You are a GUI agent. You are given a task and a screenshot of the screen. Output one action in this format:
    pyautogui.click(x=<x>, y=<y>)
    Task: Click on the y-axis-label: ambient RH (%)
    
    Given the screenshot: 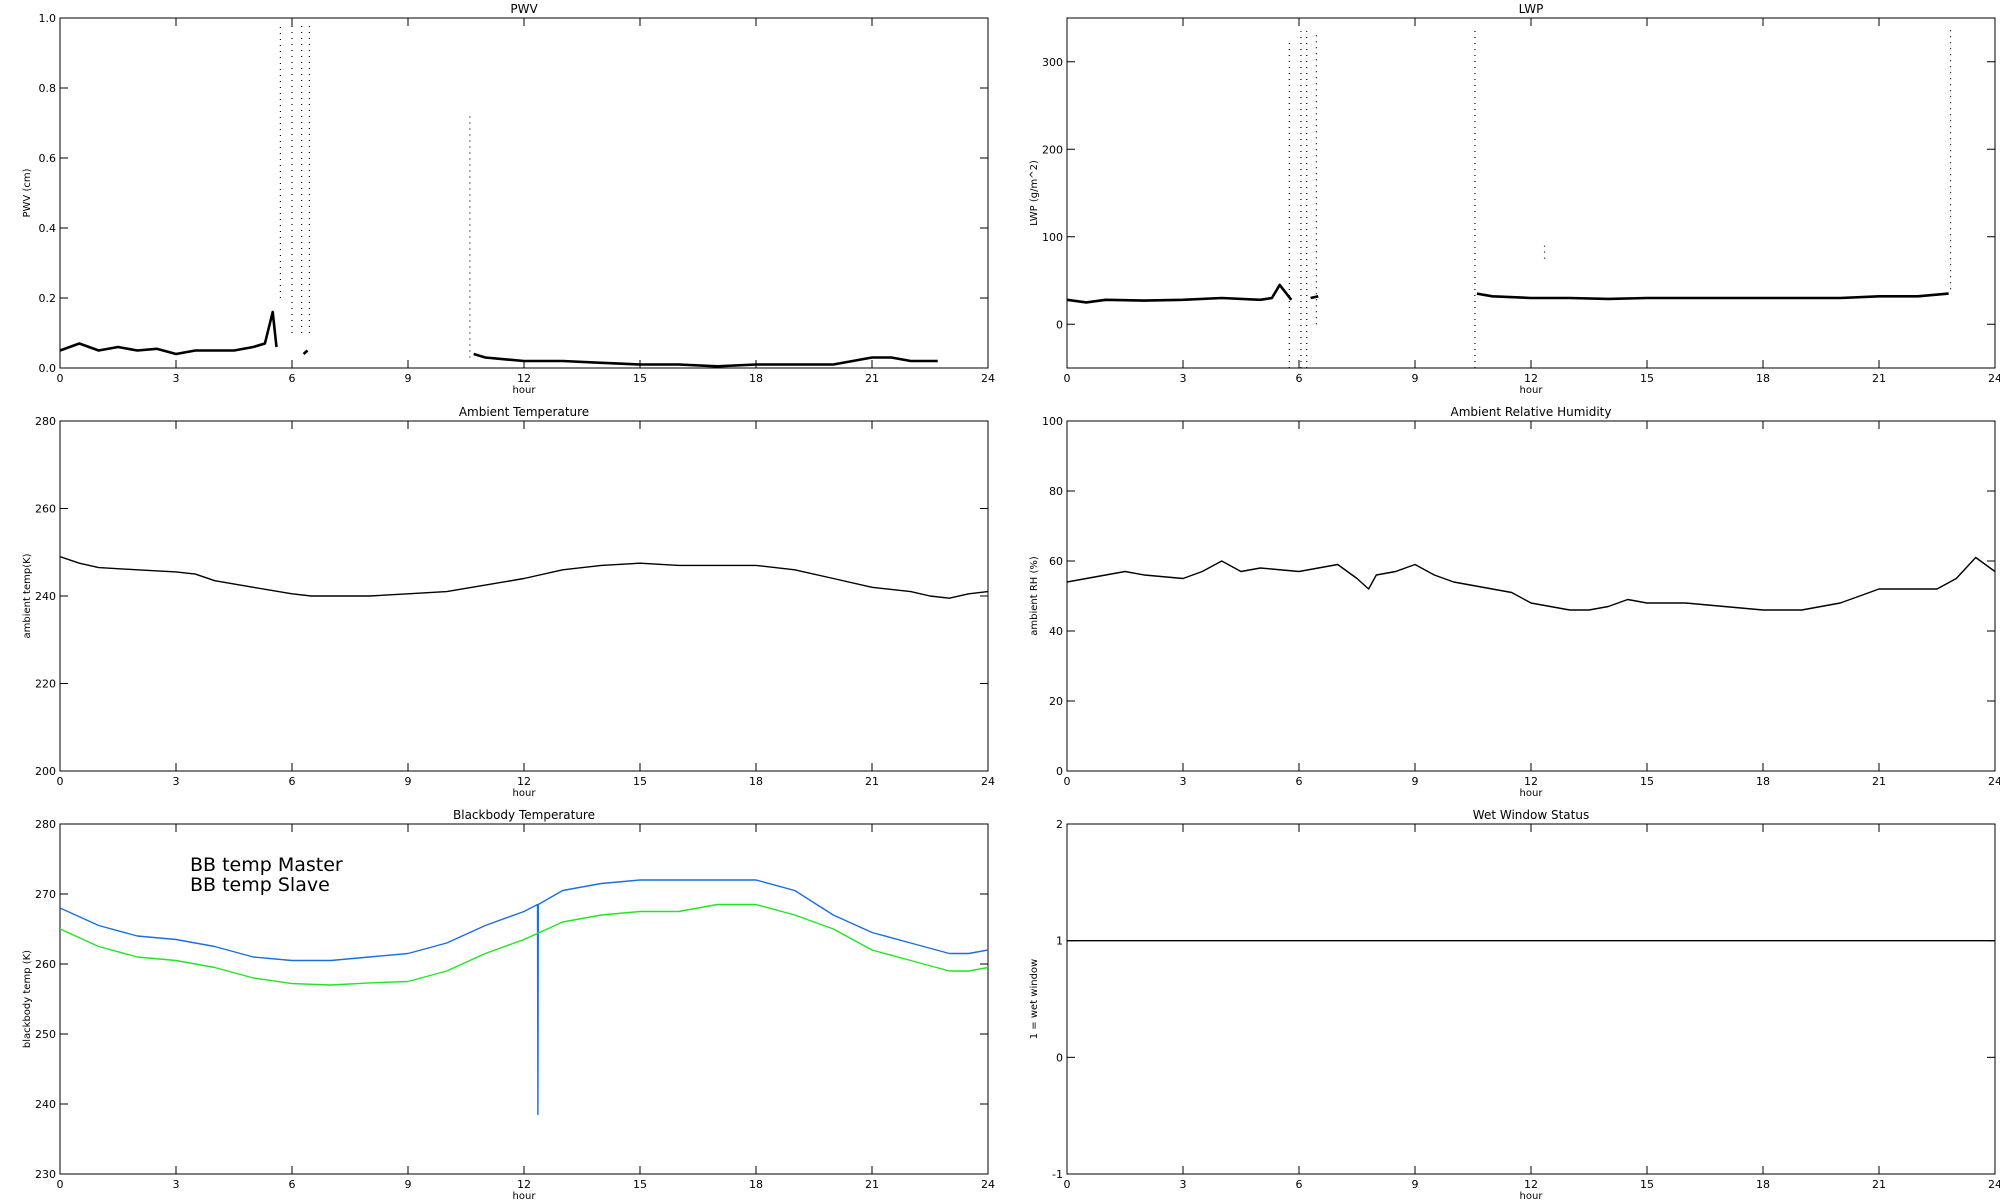 What is the action you would take?
    pyautogui.click(x=1034, y=596)
    